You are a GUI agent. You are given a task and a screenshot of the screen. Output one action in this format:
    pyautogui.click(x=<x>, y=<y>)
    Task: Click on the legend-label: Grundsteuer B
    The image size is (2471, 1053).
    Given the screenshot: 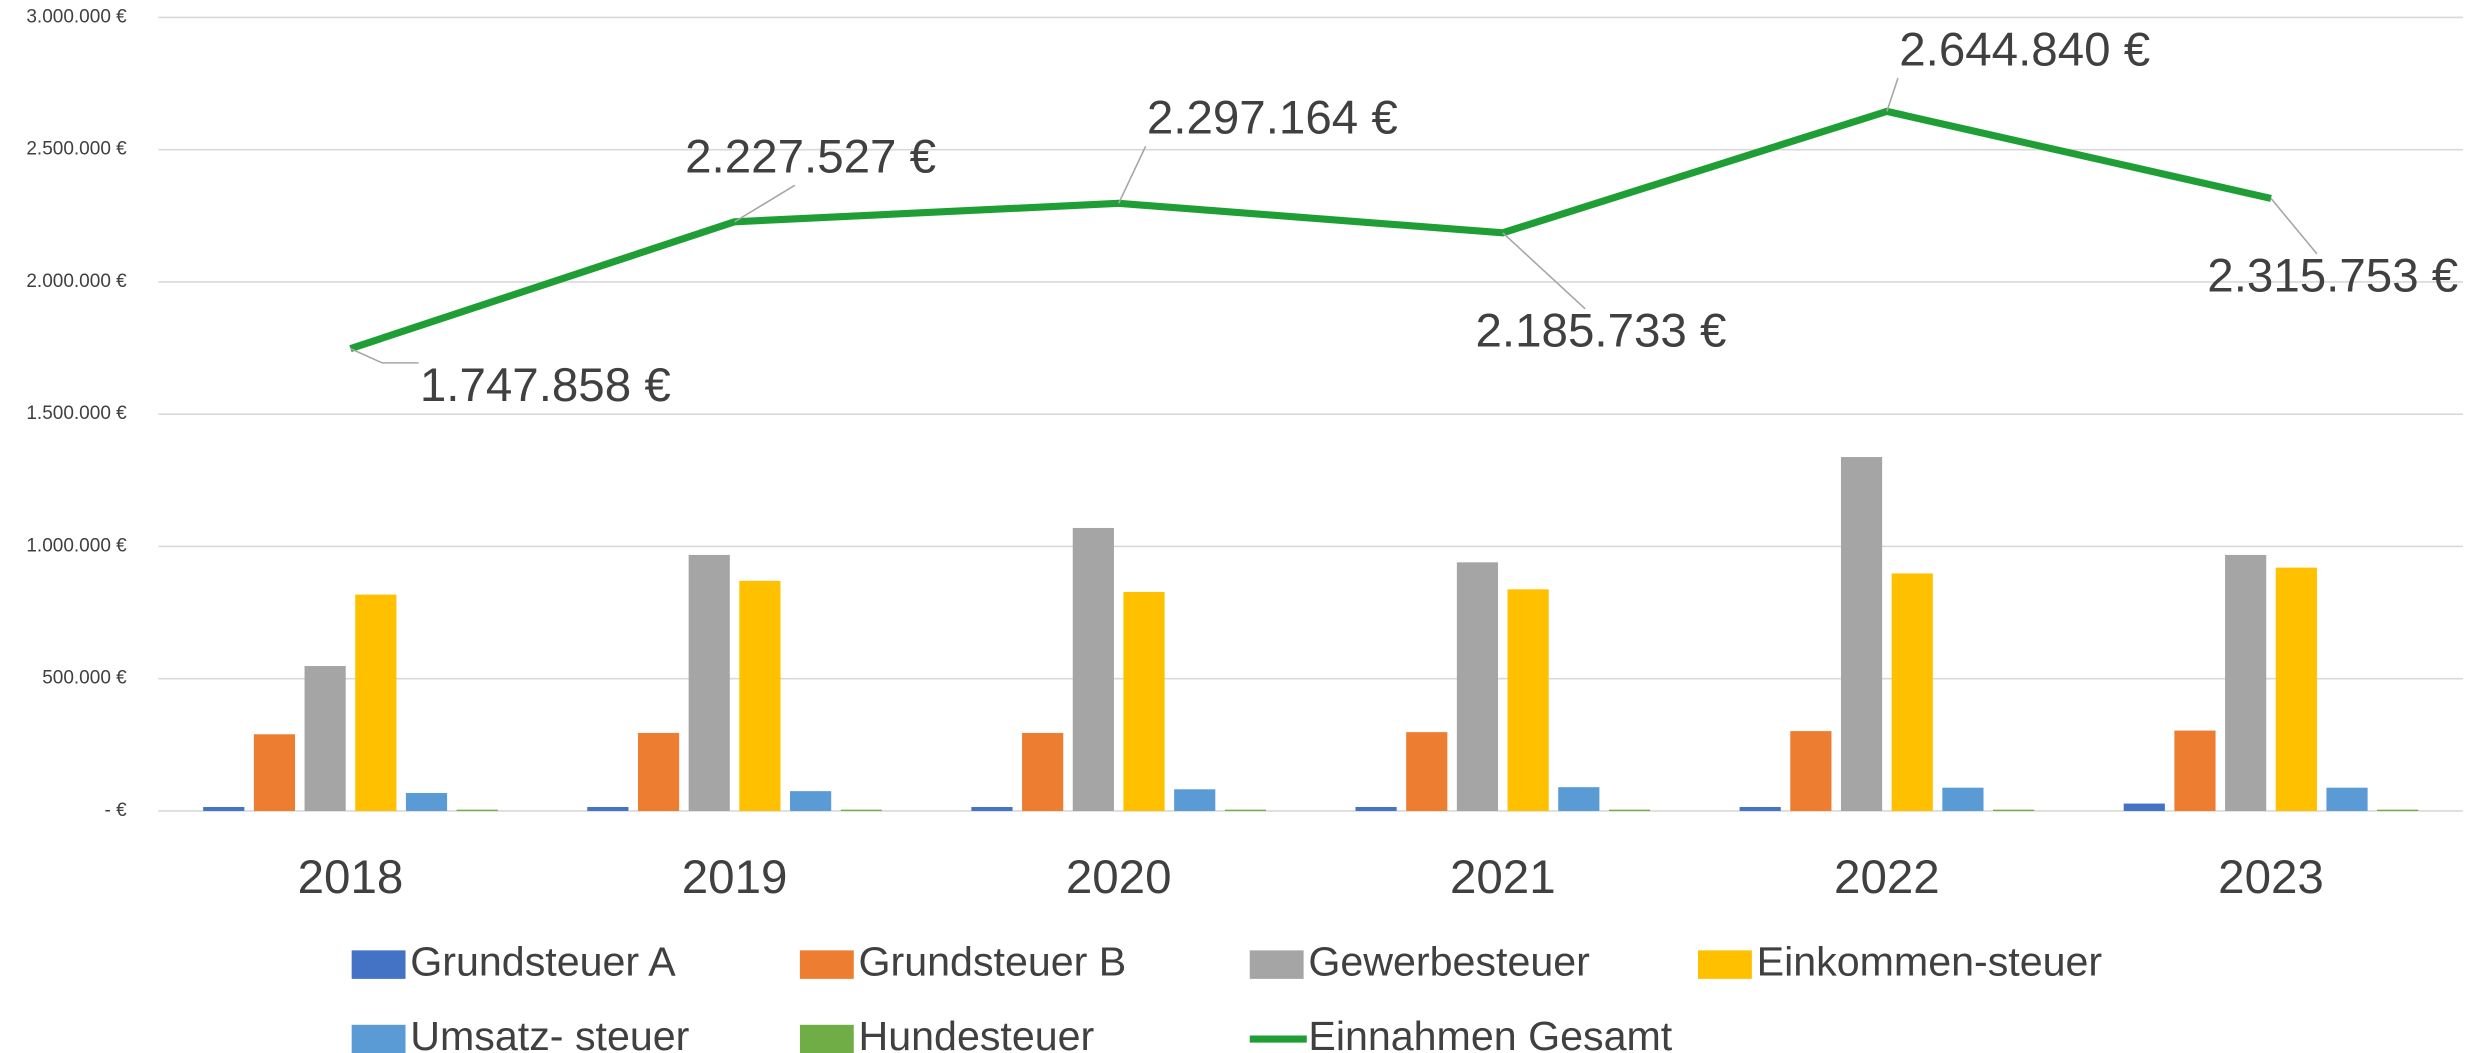 What is the action you would take?
    pyautogui.click(x=993, y=961)
    